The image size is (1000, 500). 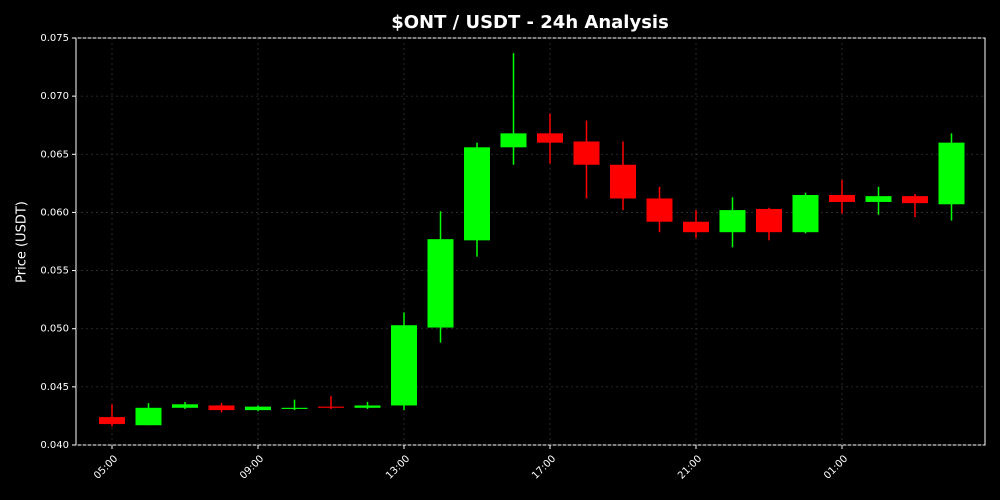 What do you see at coordinates (836, 467) in the screenshot?
I see `x-tick-label: 01:00` at bounding box center [836, 467].